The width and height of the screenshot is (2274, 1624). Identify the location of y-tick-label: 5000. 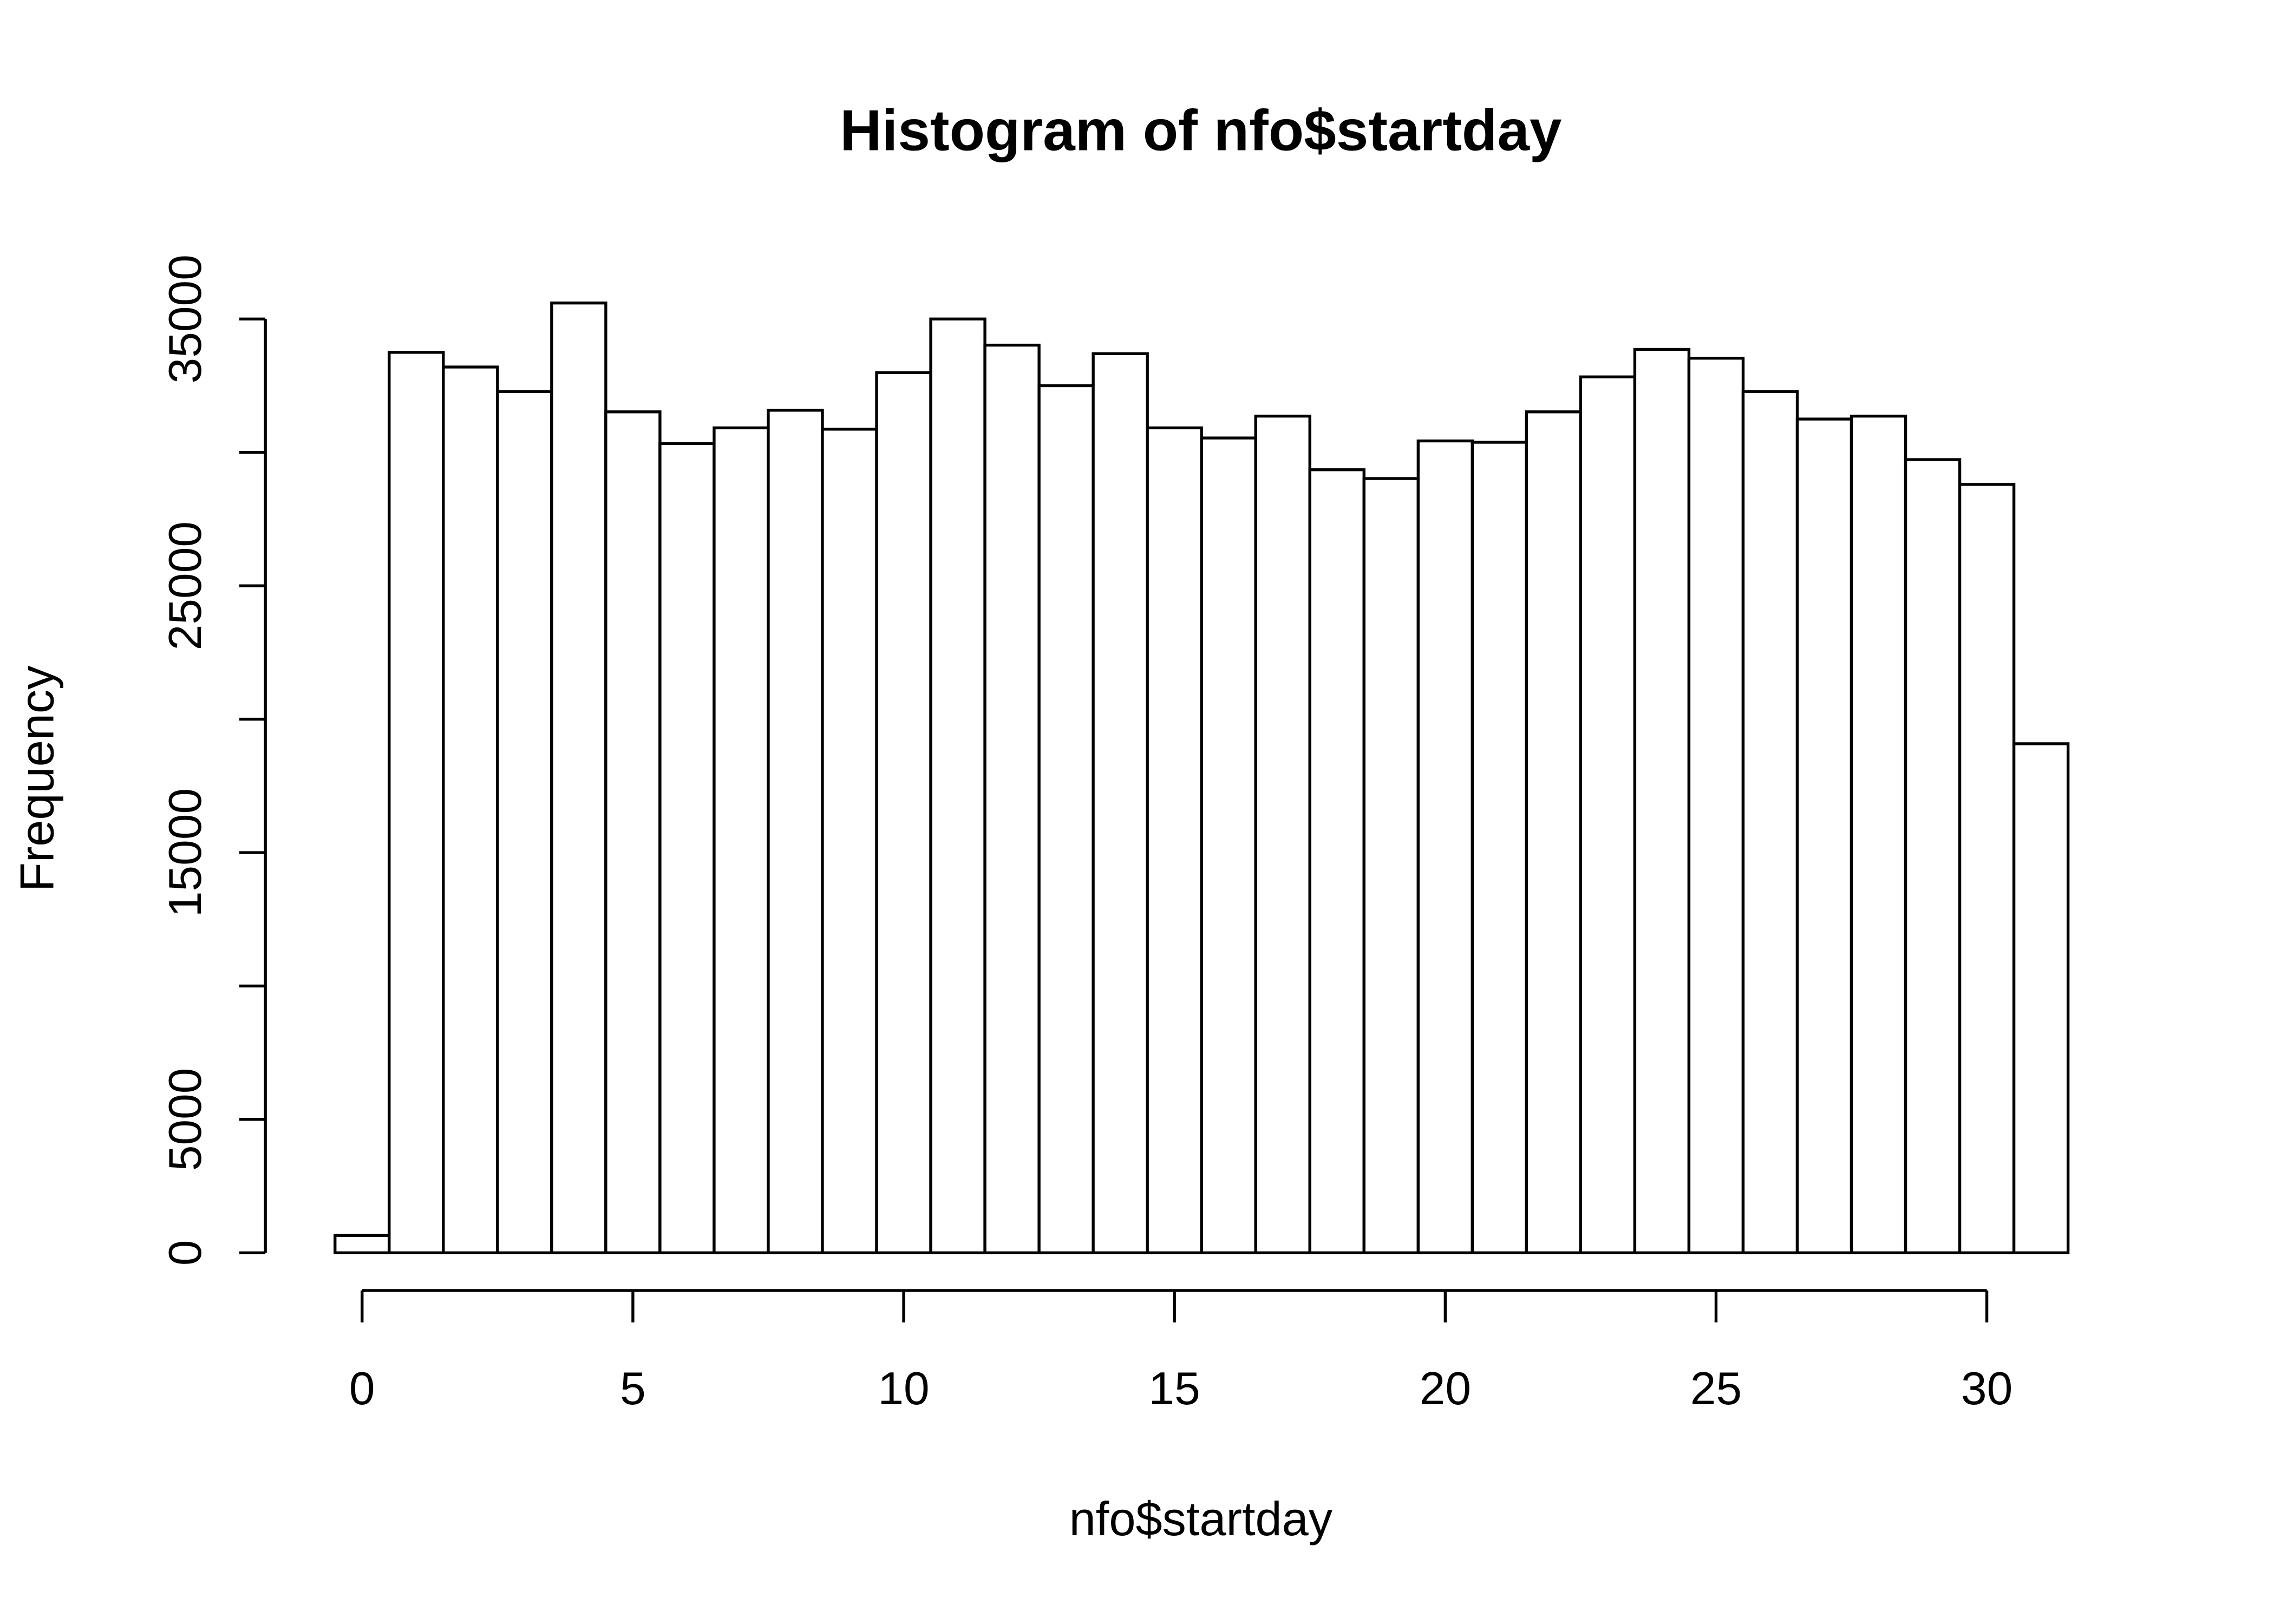
(185, 1120).